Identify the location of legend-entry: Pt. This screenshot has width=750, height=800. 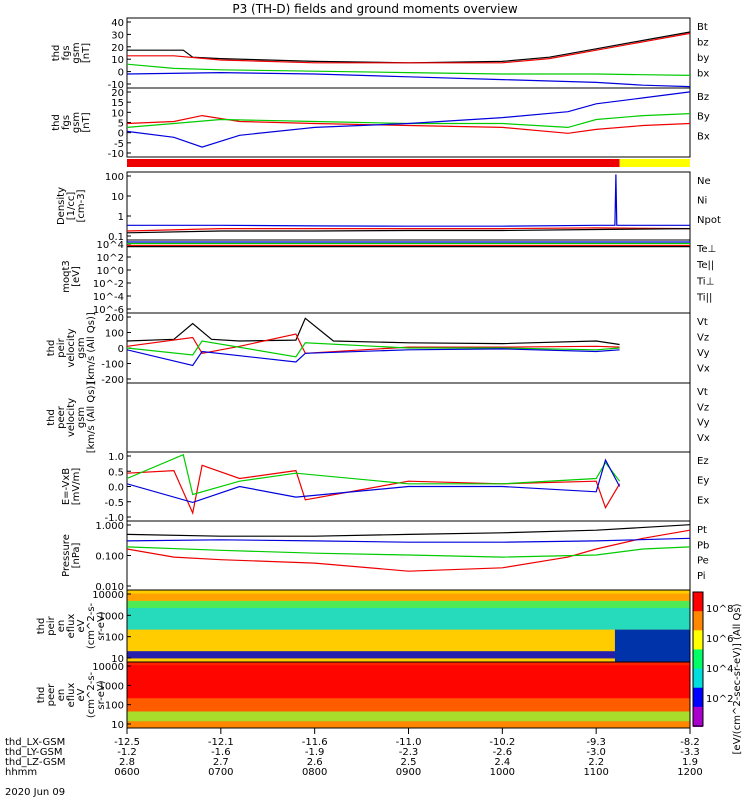
(702, 530).